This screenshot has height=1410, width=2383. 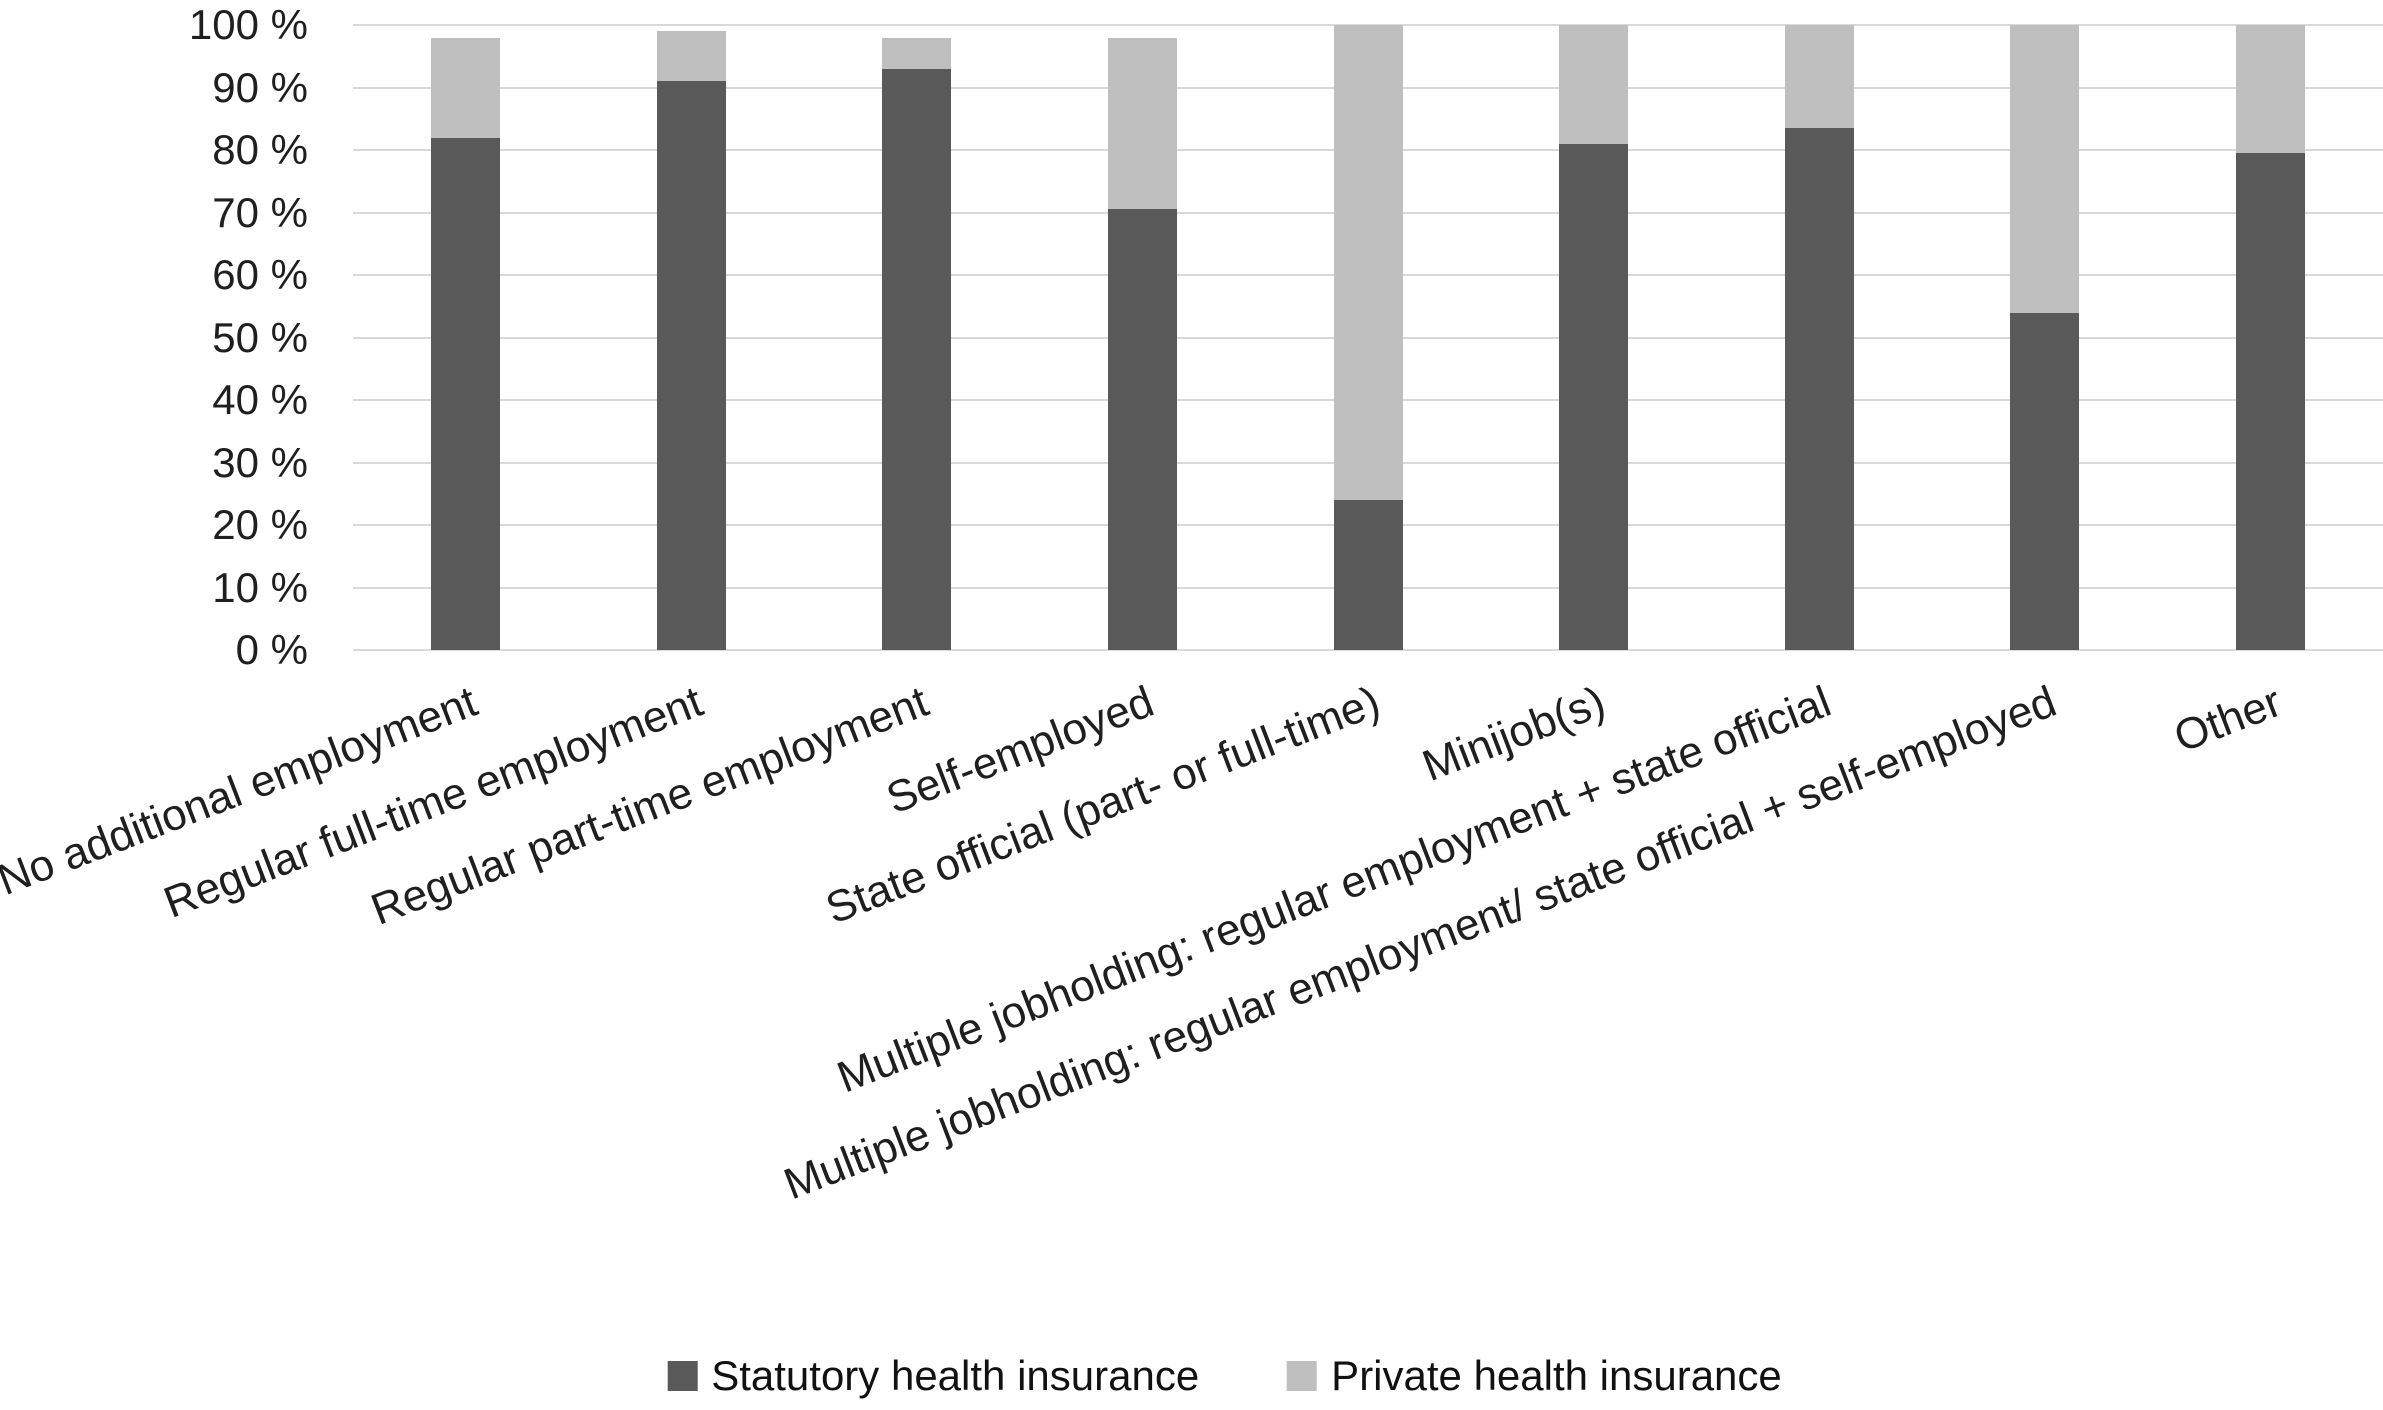 I want to click on y-axis-tick-label-0: 0 %, so click(x=271, y=649).